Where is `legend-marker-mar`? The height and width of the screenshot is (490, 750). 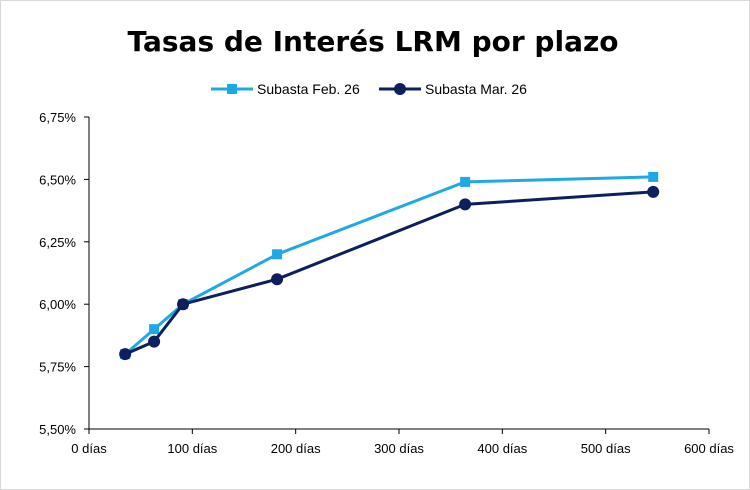 legend-marker-mar is located at coordinates (400, 89).